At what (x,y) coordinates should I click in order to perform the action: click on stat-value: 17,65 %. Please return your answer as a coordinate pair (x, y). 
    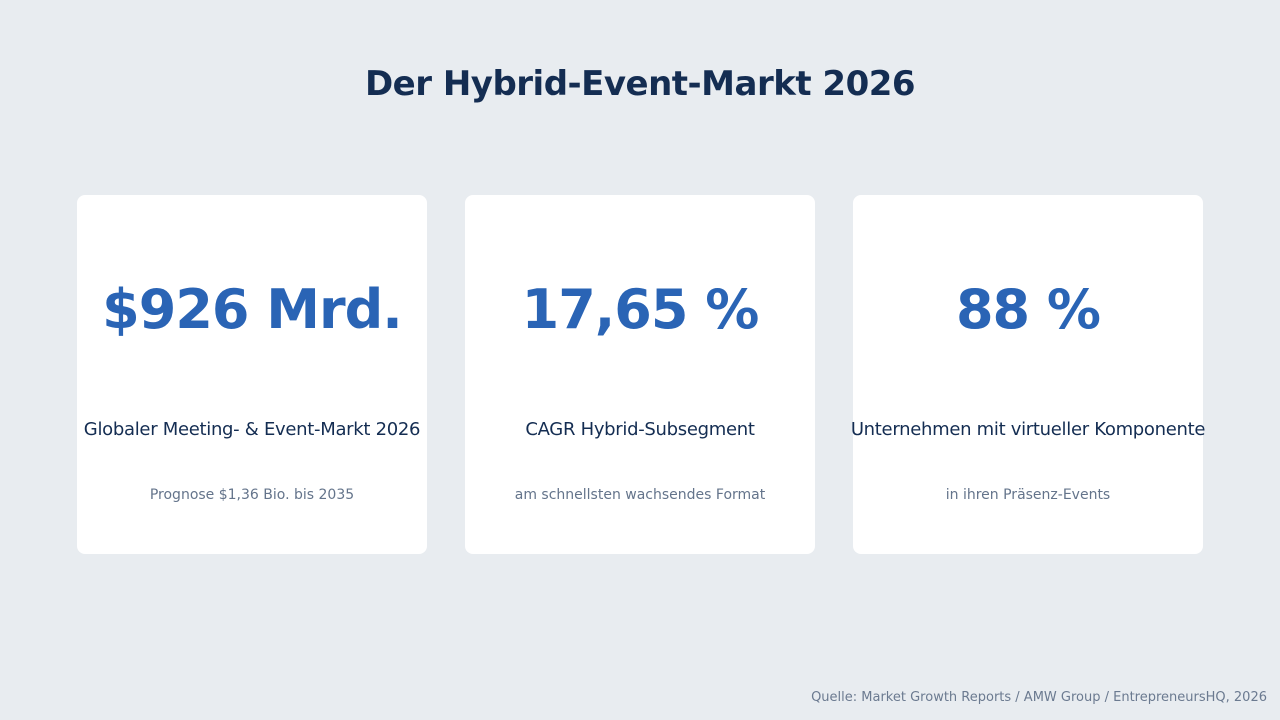
    Looking at the image, I should click on (640, 309).